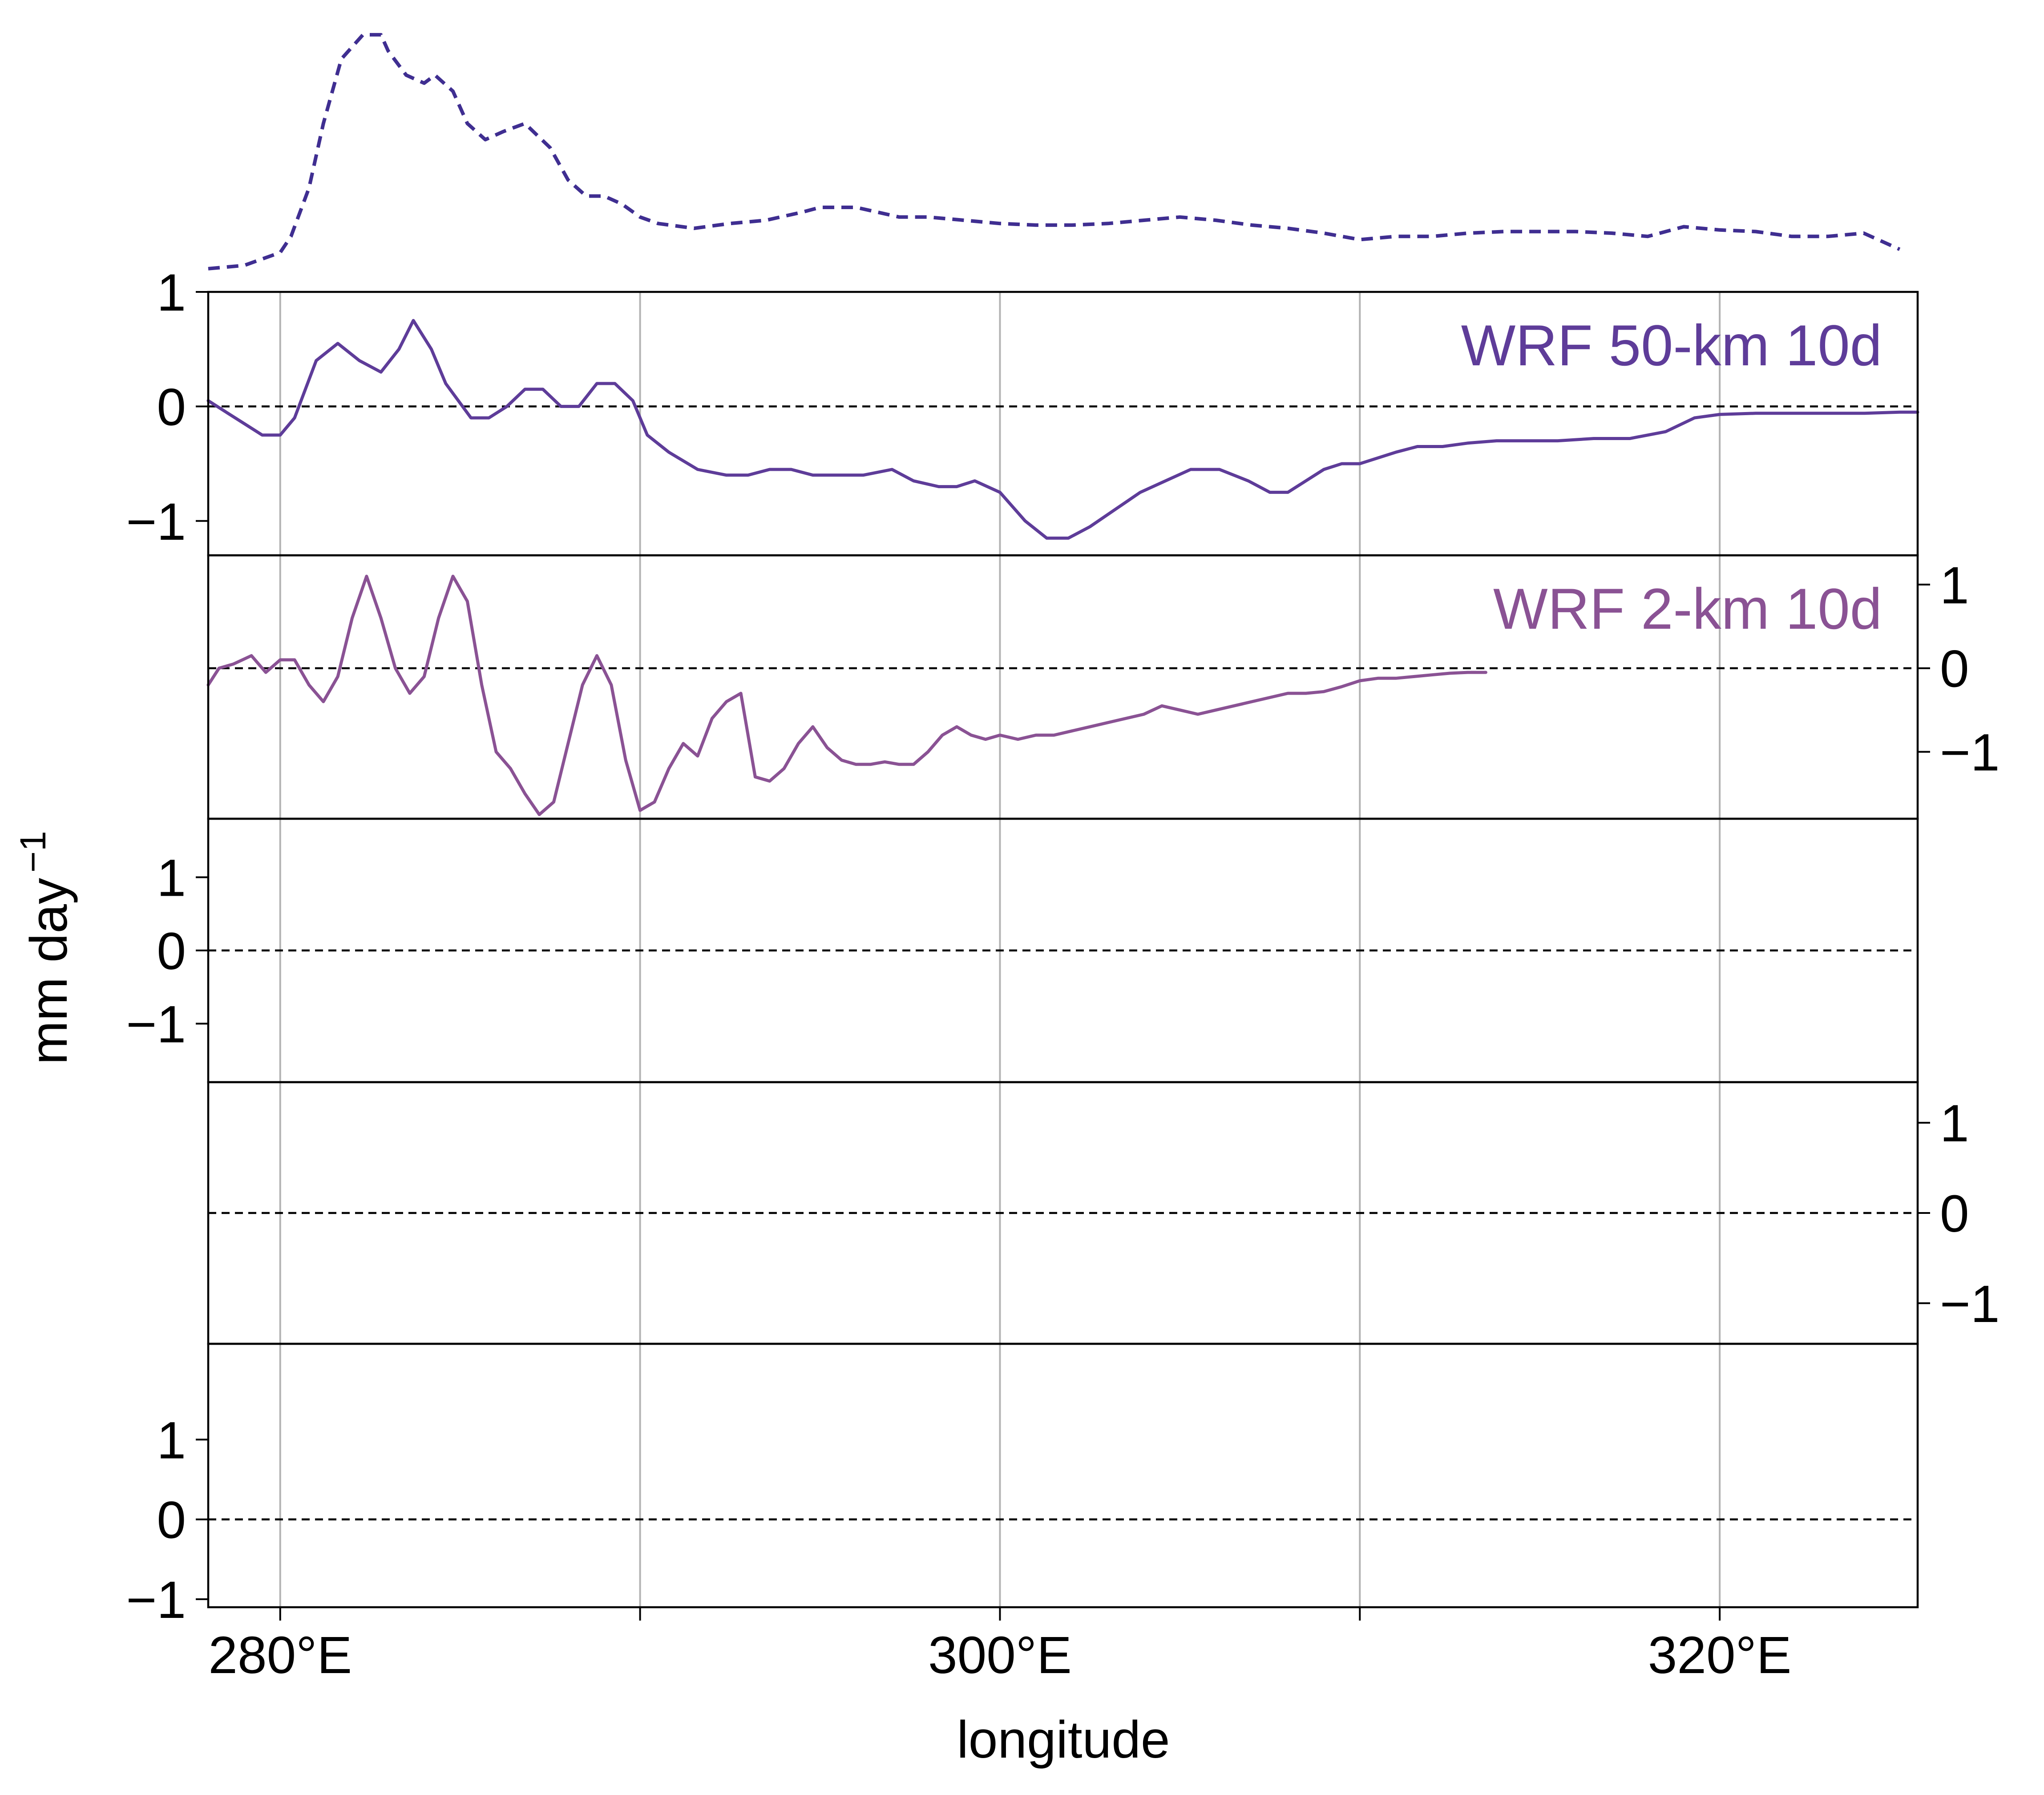 Image resolution: width=2044 pixels, height=1795 pixels. I want to click on panel-frame, so click(1063, 1475).